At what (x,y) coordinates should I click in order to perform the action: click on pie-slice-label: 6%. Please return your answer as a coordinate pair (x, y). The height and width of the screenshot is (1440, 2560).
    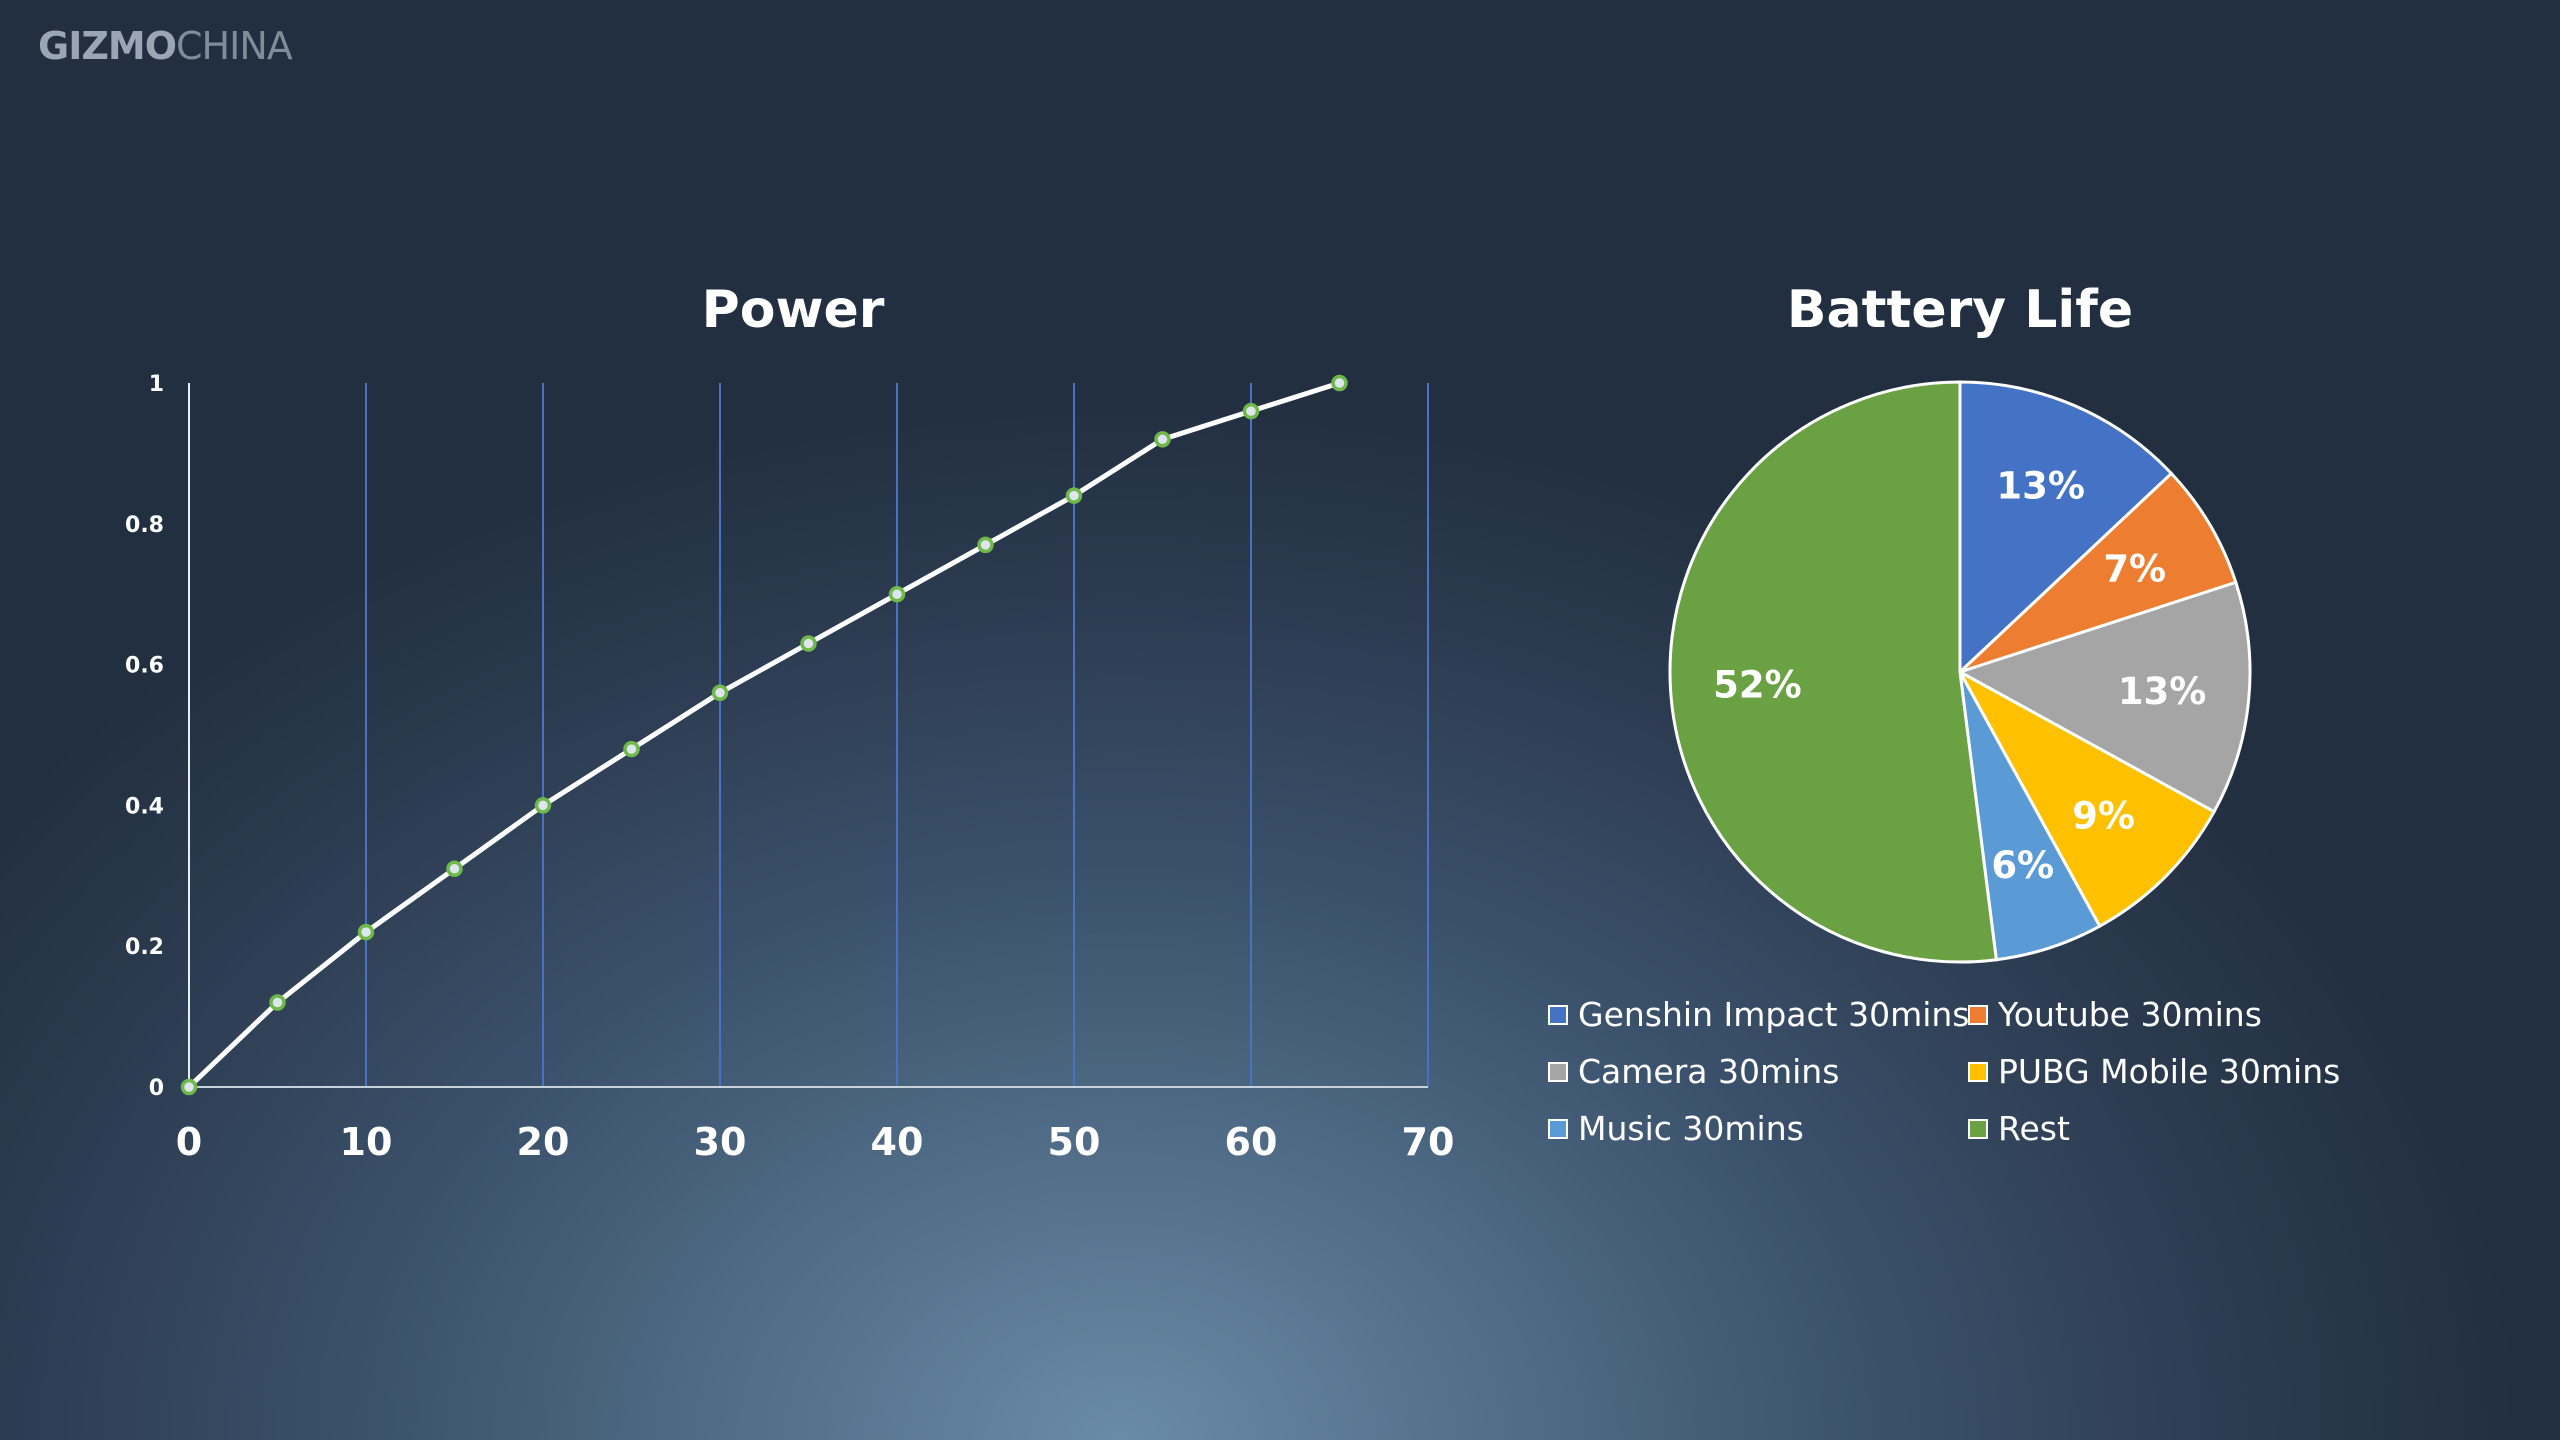
    Looking at the image, I should click on (2022, 865).